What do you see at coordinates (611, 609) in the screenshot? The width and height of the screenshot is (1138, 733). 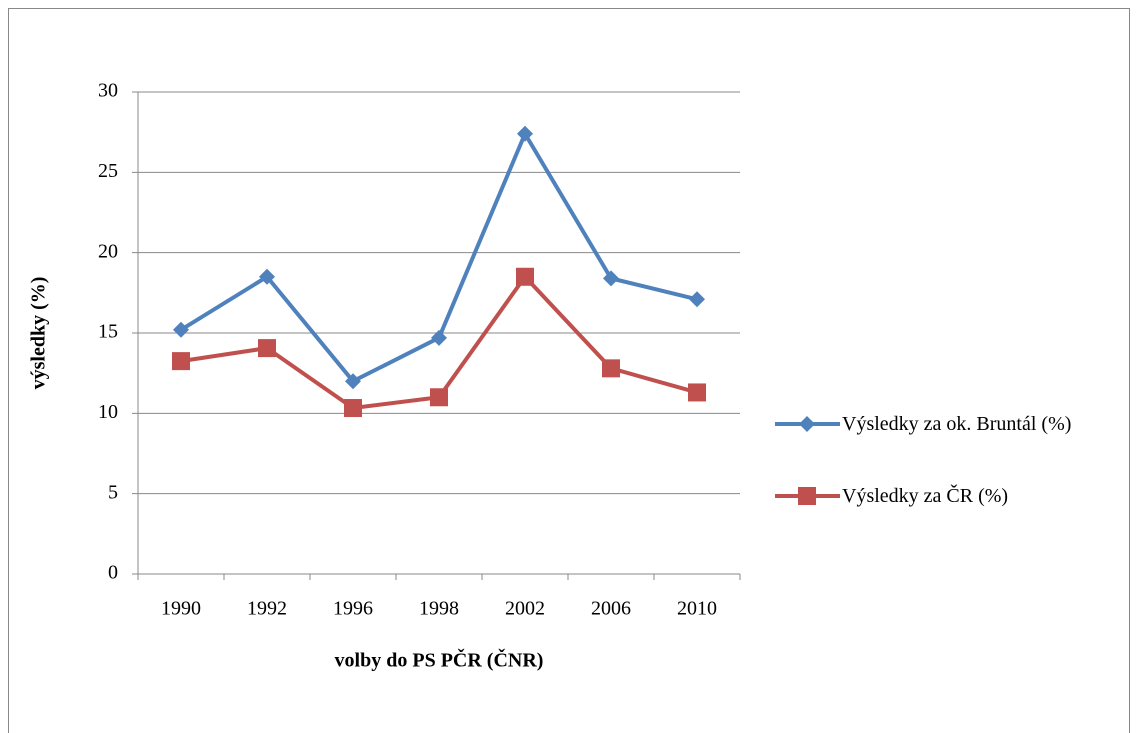 I see `x-tick-label: 2006` at bounding box center [611, 609].